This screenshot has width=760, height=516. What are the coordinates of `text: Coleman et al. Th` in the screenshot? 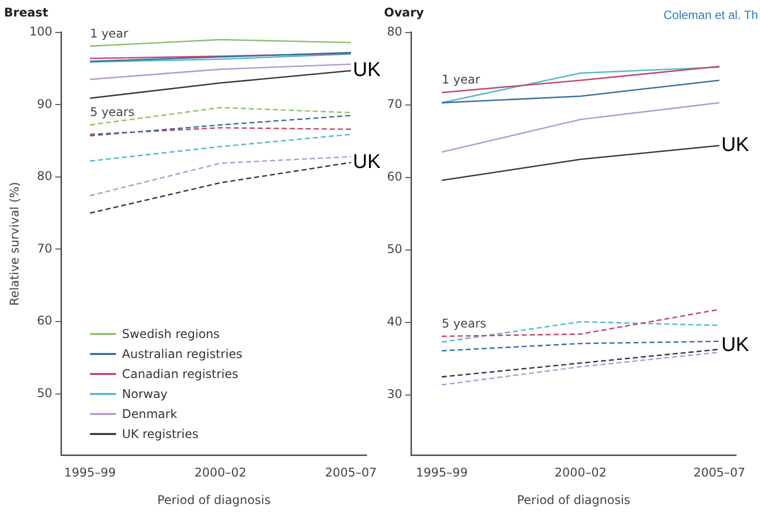 It's located at (711, 15).